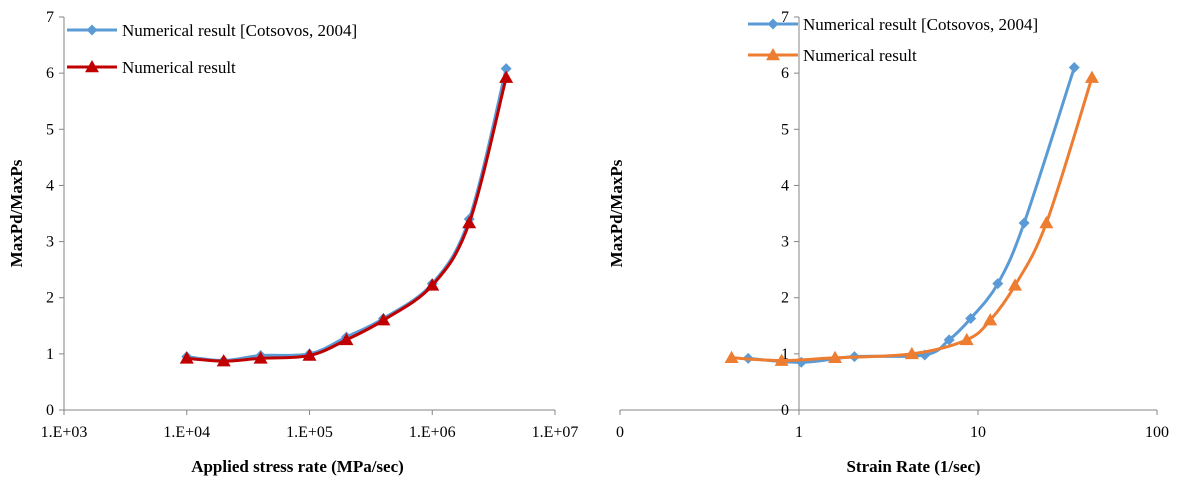 The height and width of the screenshot is (482, 1177). What do you see at coordinates (978, 432) in the screenshot?
I see `x-tick-label: 10` at bounding box center [978, 432].